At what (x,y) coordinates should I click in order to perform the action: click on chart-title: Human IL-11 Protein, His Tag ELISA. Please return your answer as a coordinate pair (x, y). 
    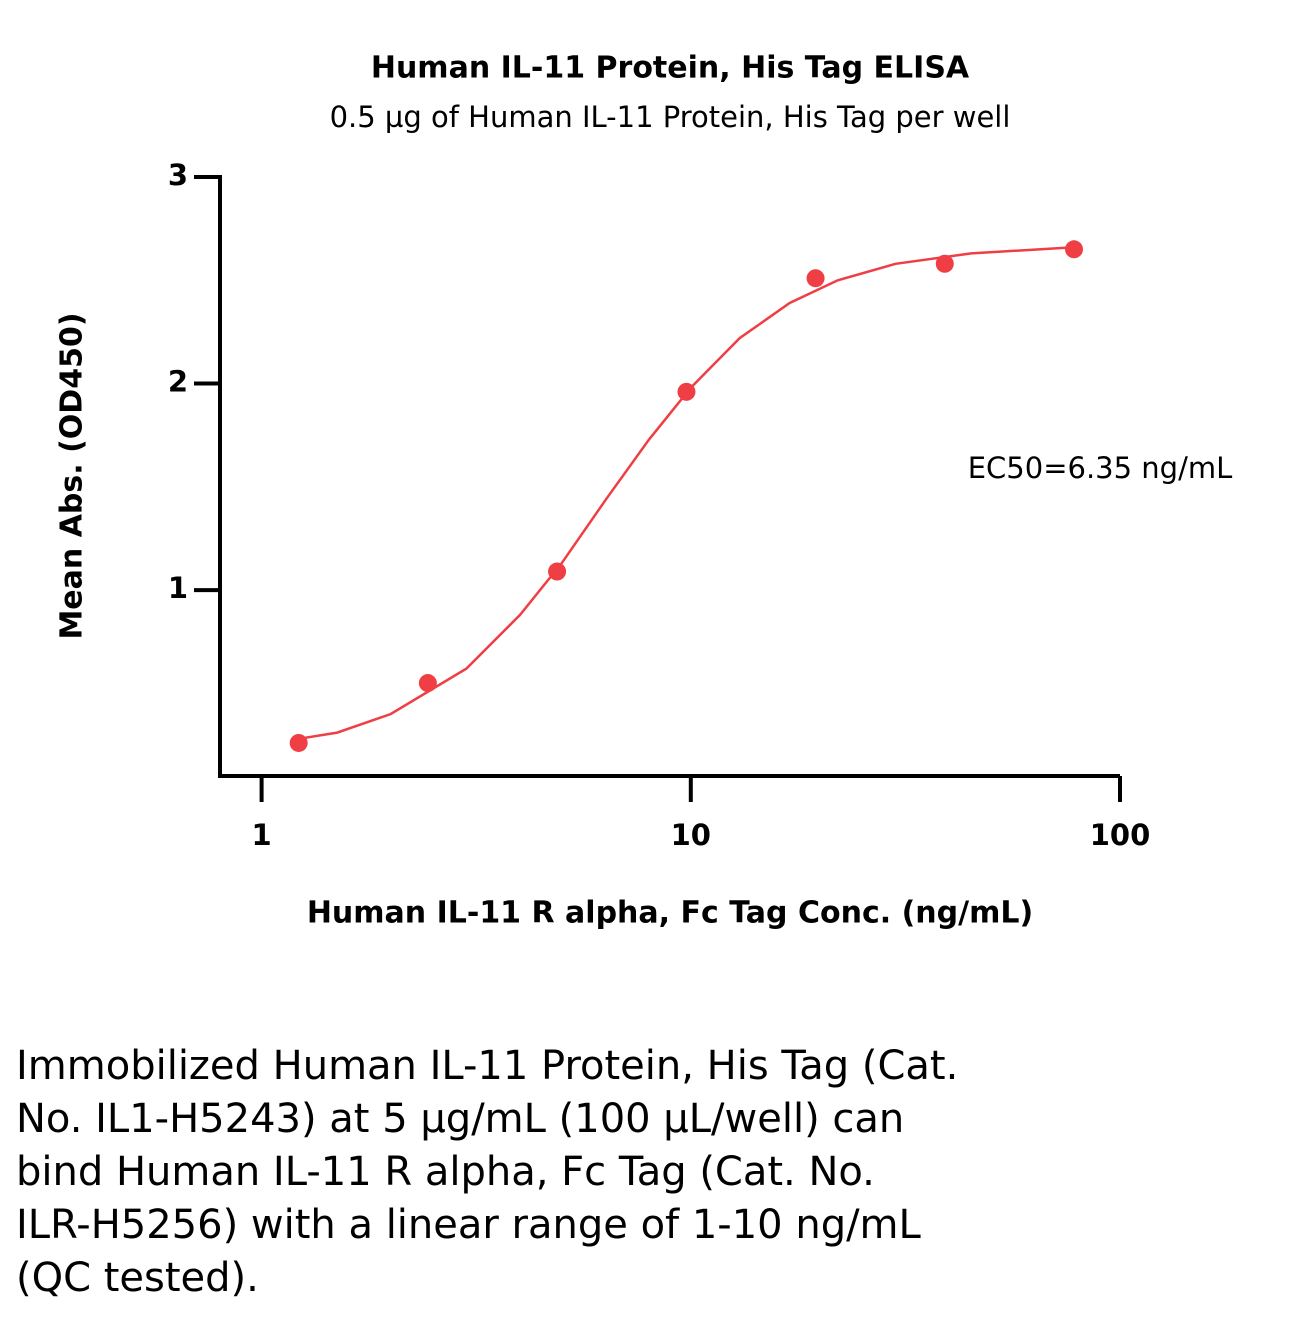
    Looking at the image, I should click on (670, 68).